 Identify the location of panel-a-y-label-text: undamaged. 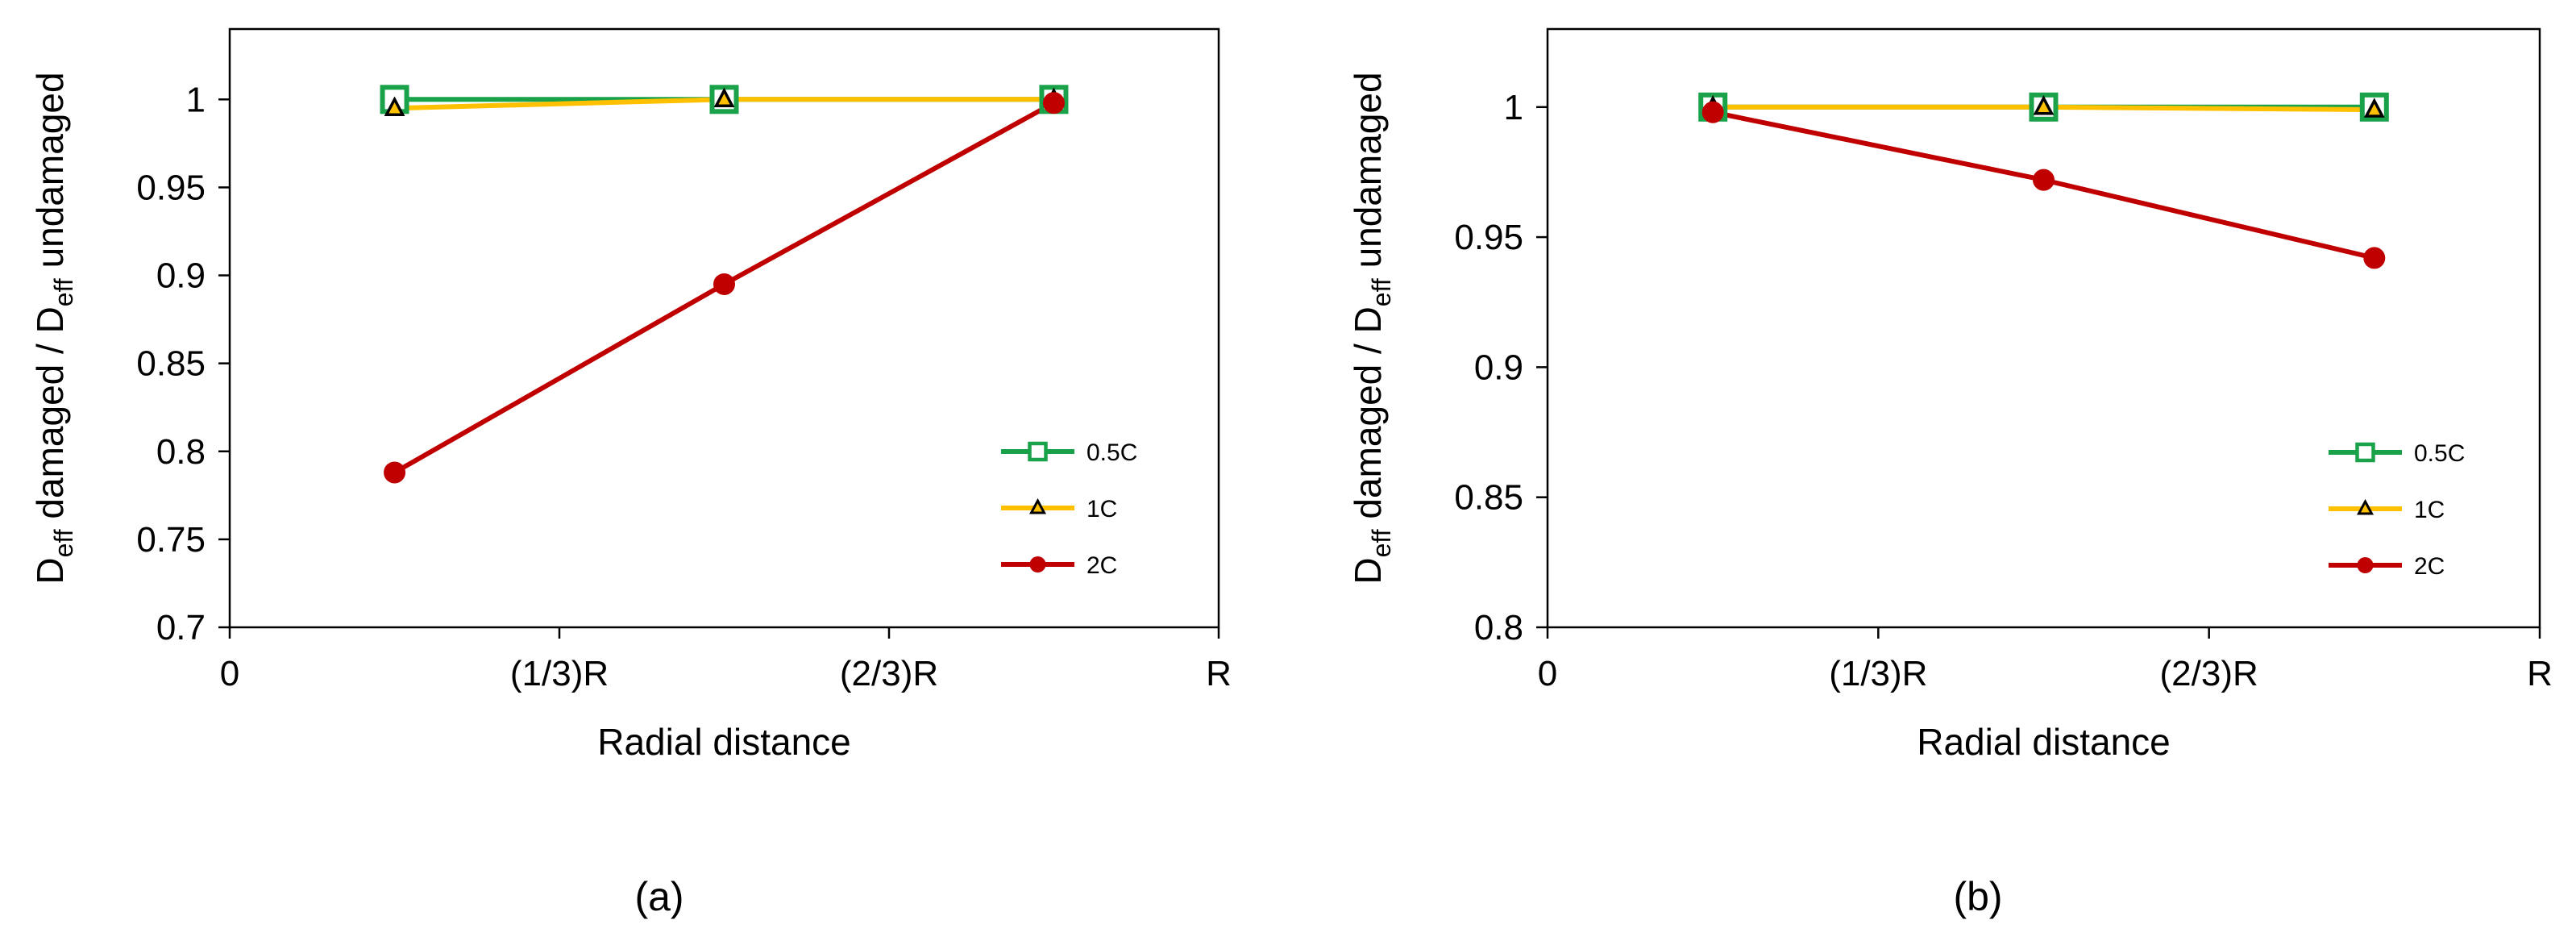
(50, 175).